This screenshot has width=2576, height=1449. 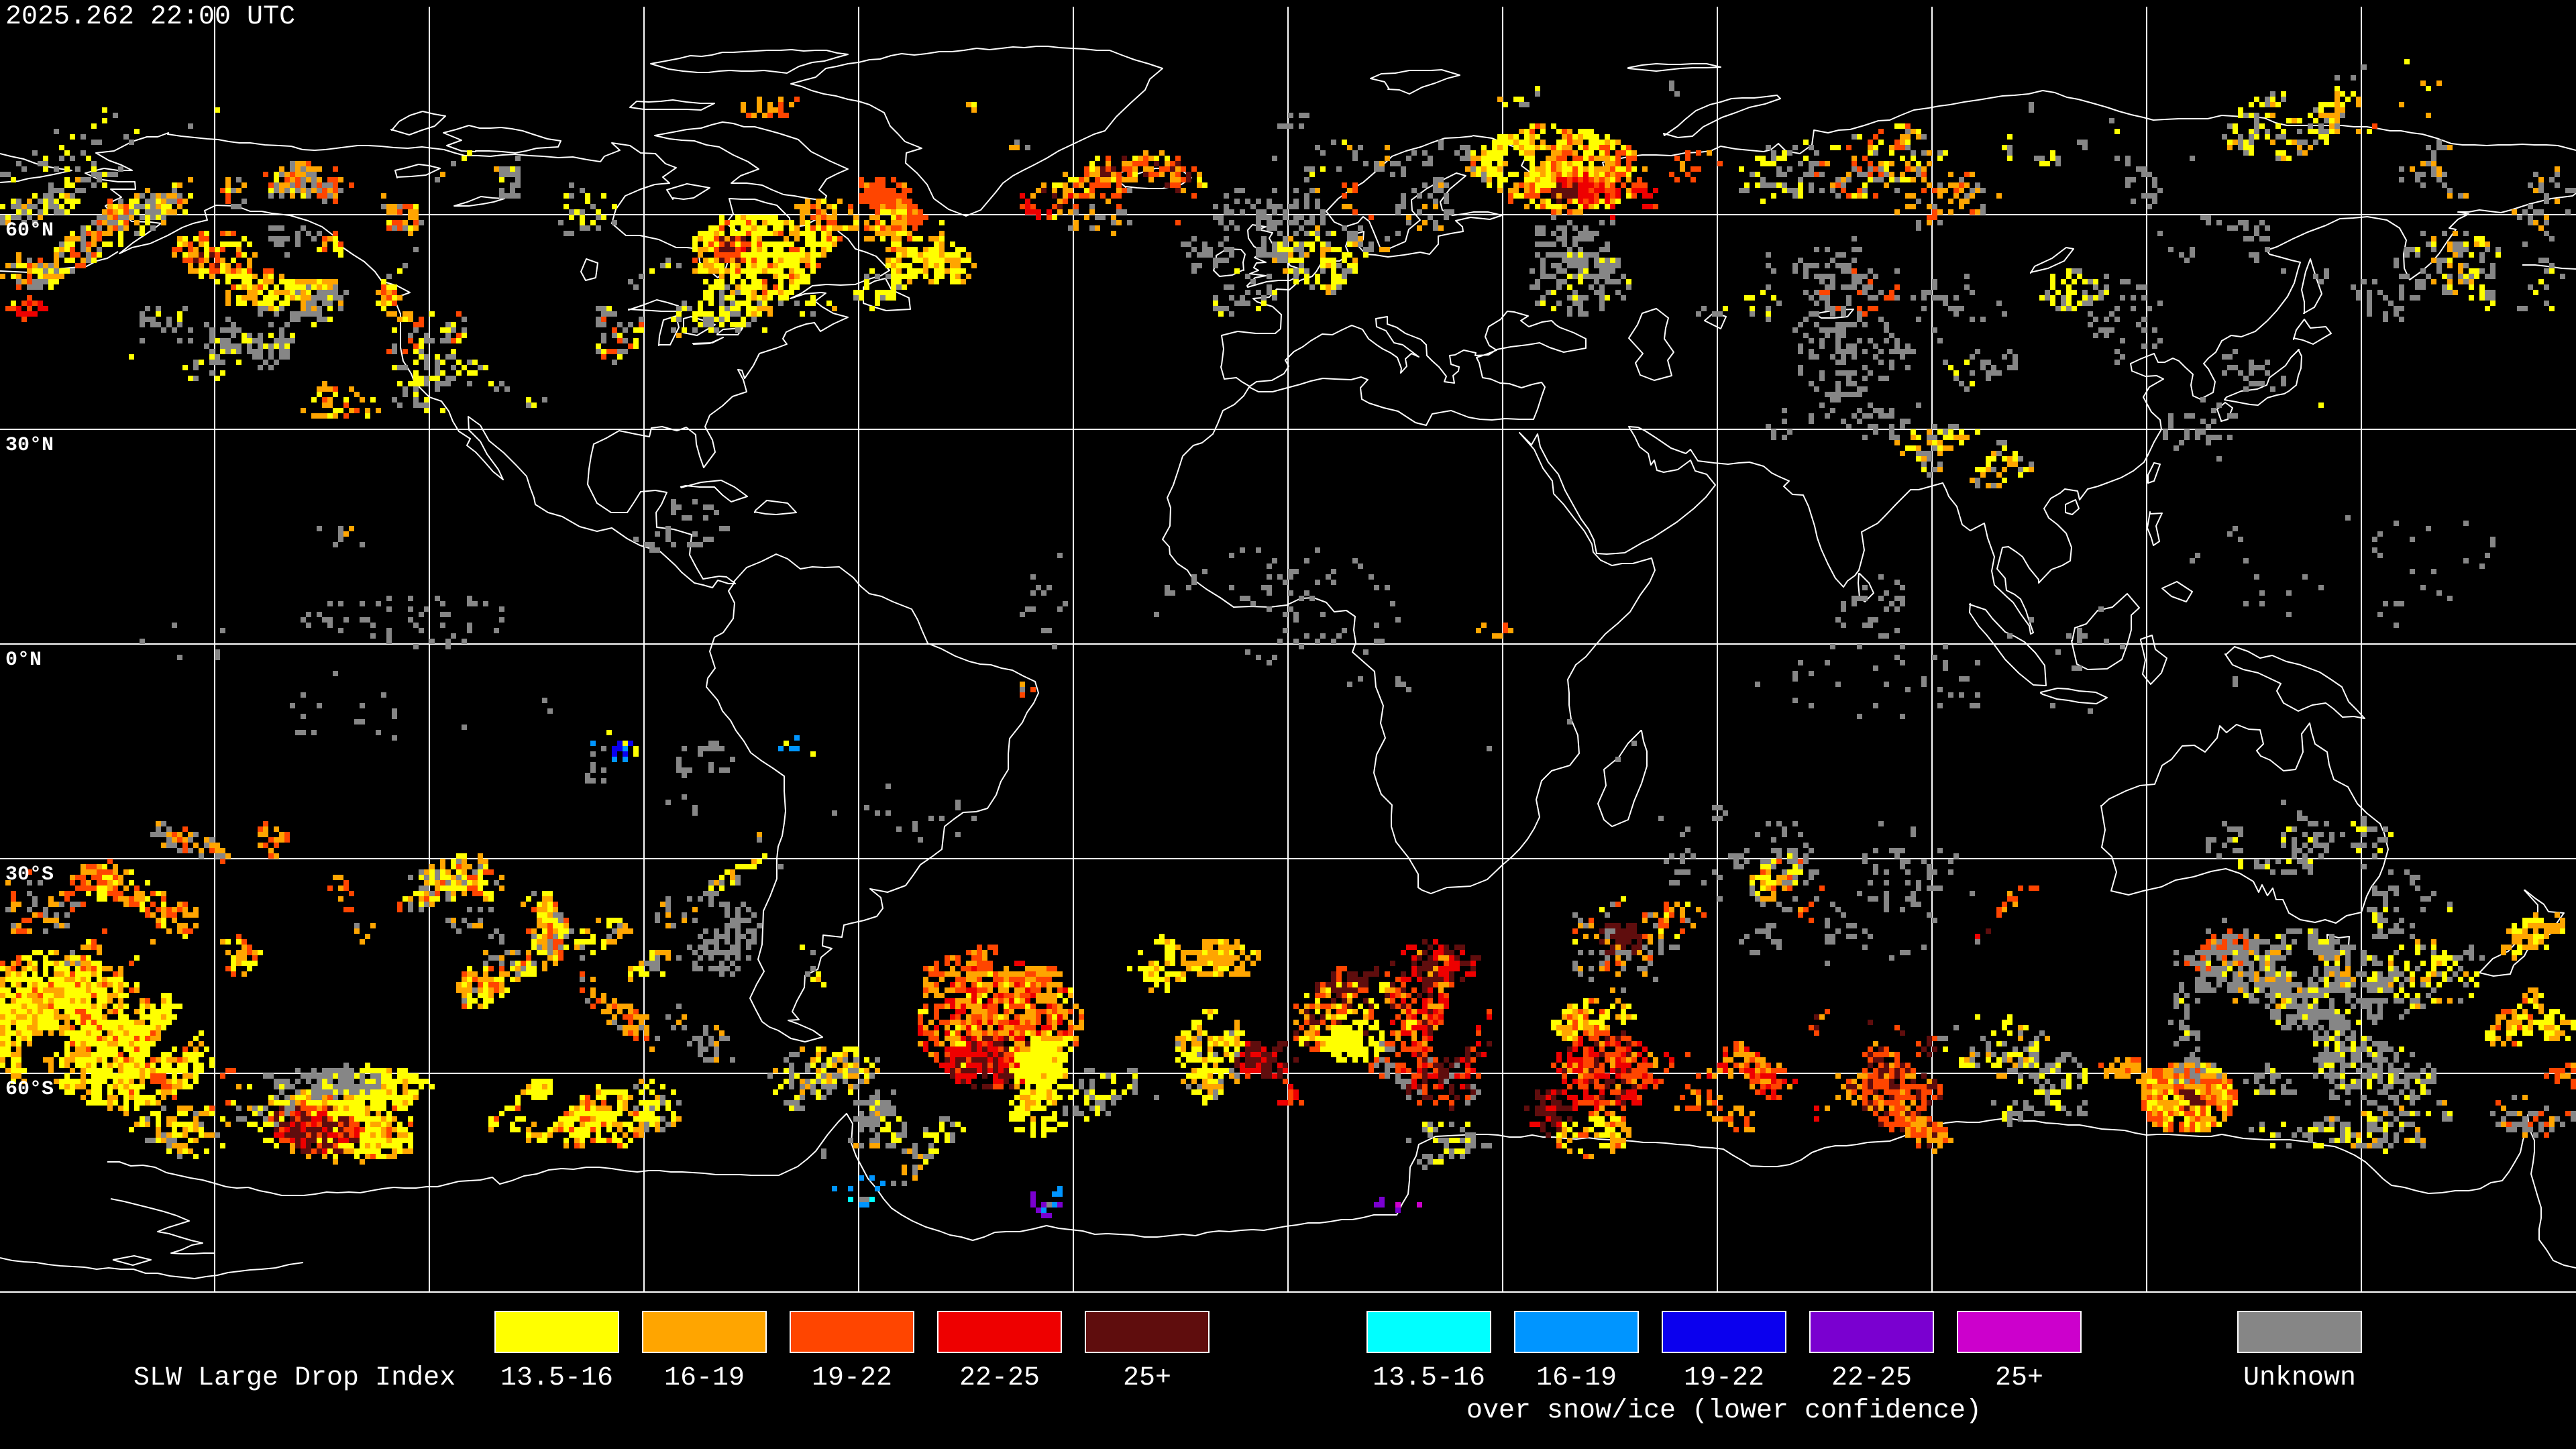 I want to click on svg-text:over snow/ice (lower confidenc: over snow/ice (lower confidence), so click(x=1724, y=1411).